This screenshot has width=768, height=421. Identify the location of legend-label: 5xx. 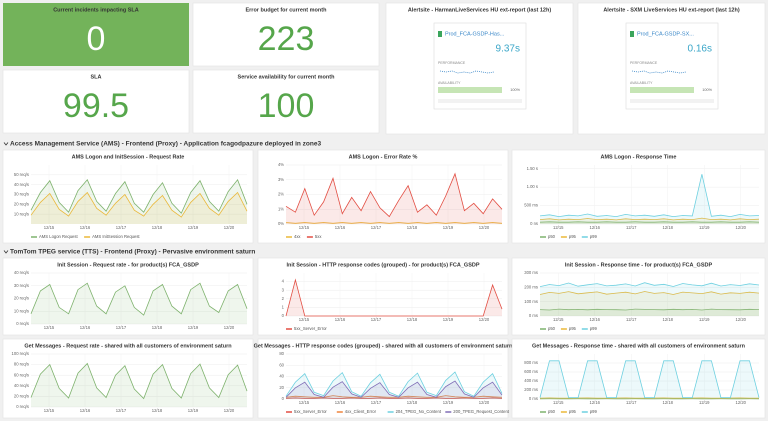
(318, 236).